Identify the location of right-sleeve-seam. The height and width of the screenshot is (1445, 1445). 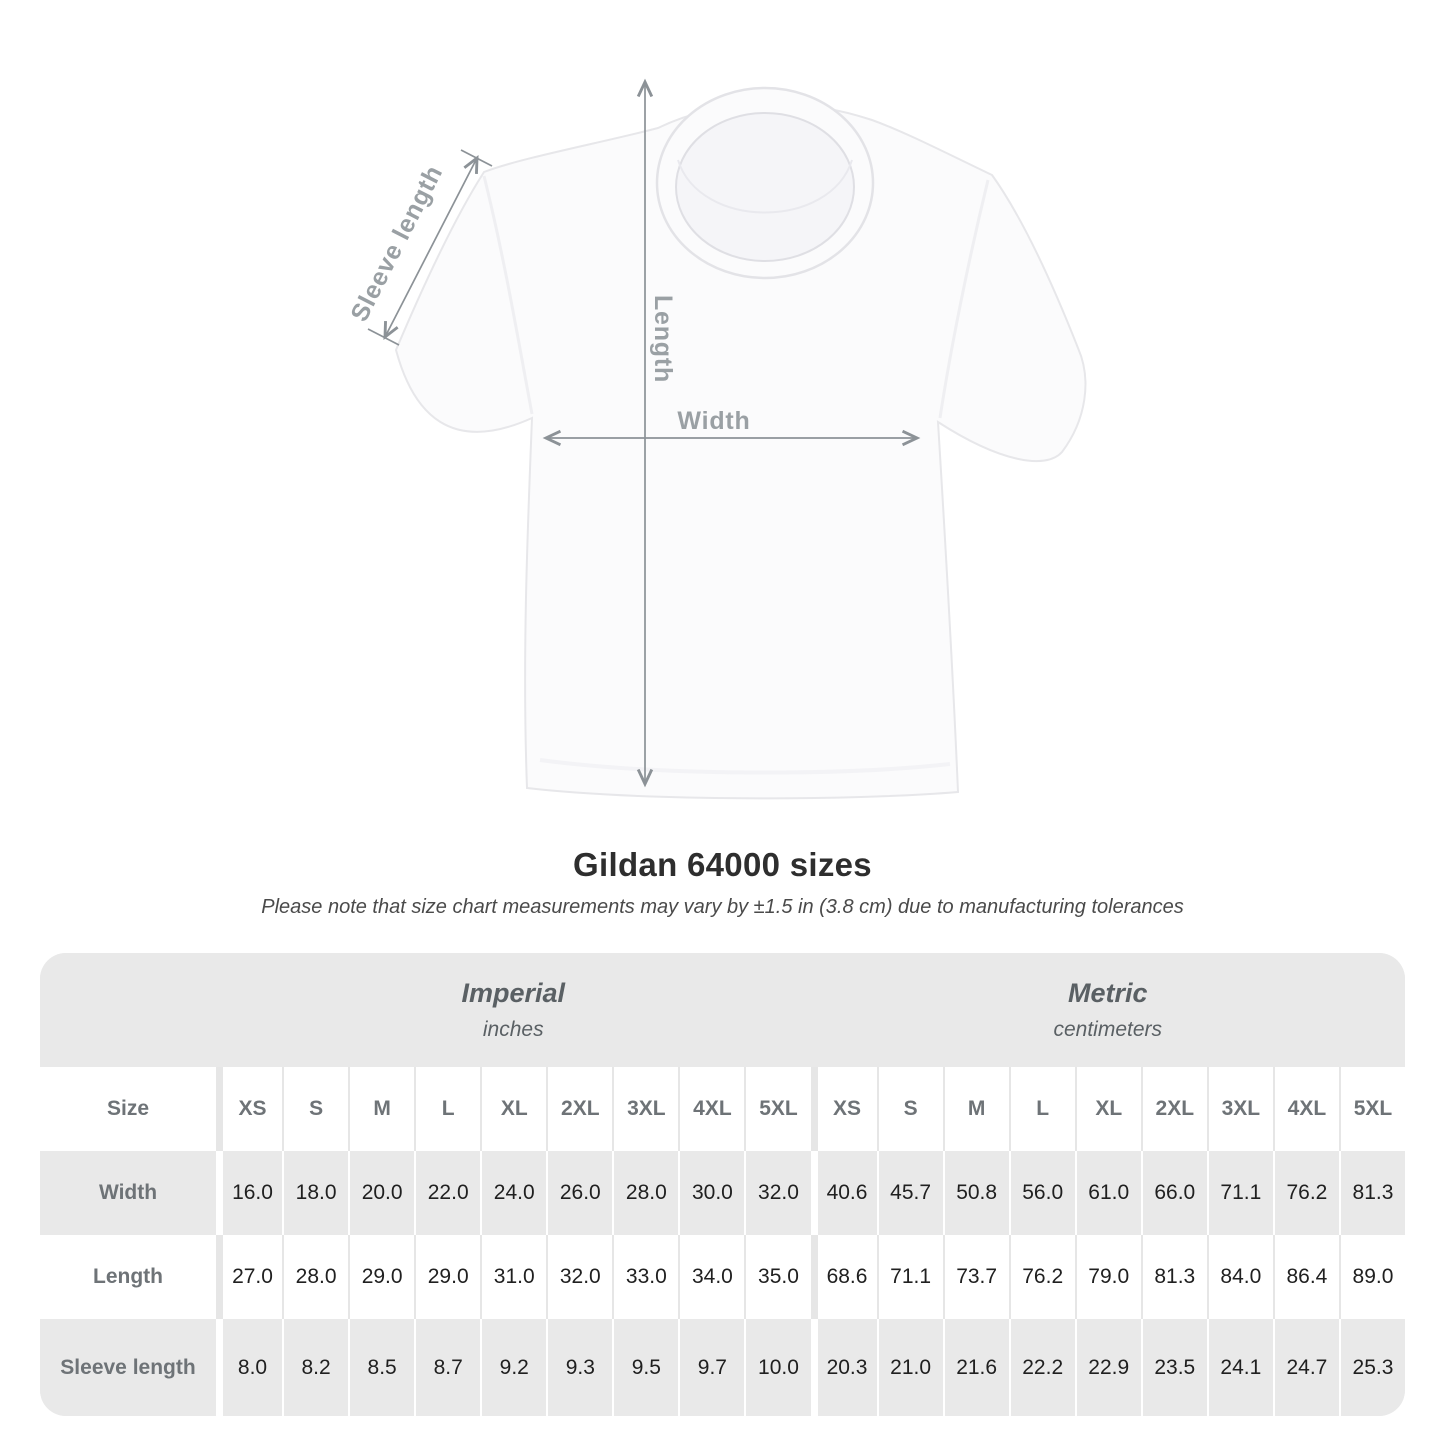
(964, 299).